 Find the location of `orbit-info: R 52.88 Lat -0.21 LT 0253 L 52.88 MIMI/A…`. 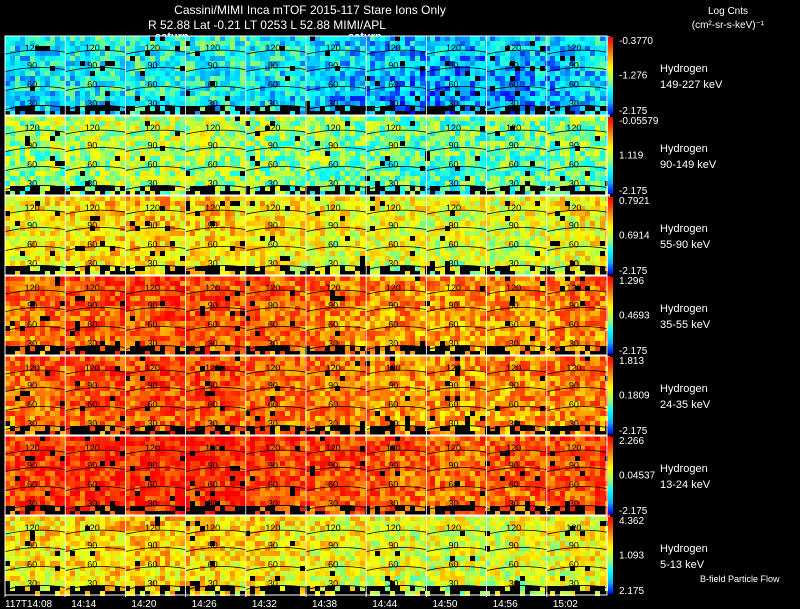

orbit-info: R 52.88 Lat -0.21 LT 0253 L 52.88 MIMI/A… is located at coordinates (267, 25).